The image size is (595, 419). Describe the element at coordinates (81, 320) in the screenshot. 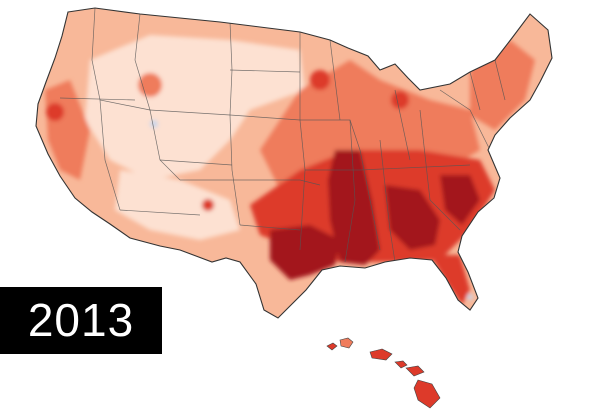

I see `year-label: 2013` at that location.